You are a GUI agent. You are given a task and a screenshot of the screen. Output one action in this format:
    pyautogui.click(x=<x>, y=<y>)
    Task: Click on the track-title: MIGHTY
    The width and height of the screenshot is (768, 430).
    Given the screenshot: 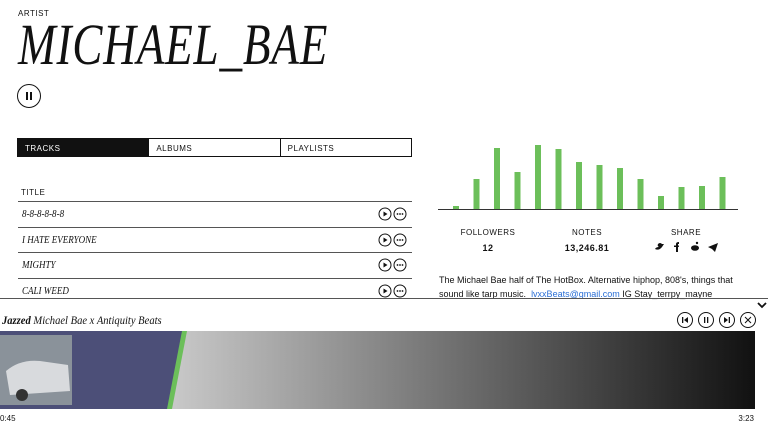 What is the action you would take?
    pyautogui.click(x=39, y=265)
    